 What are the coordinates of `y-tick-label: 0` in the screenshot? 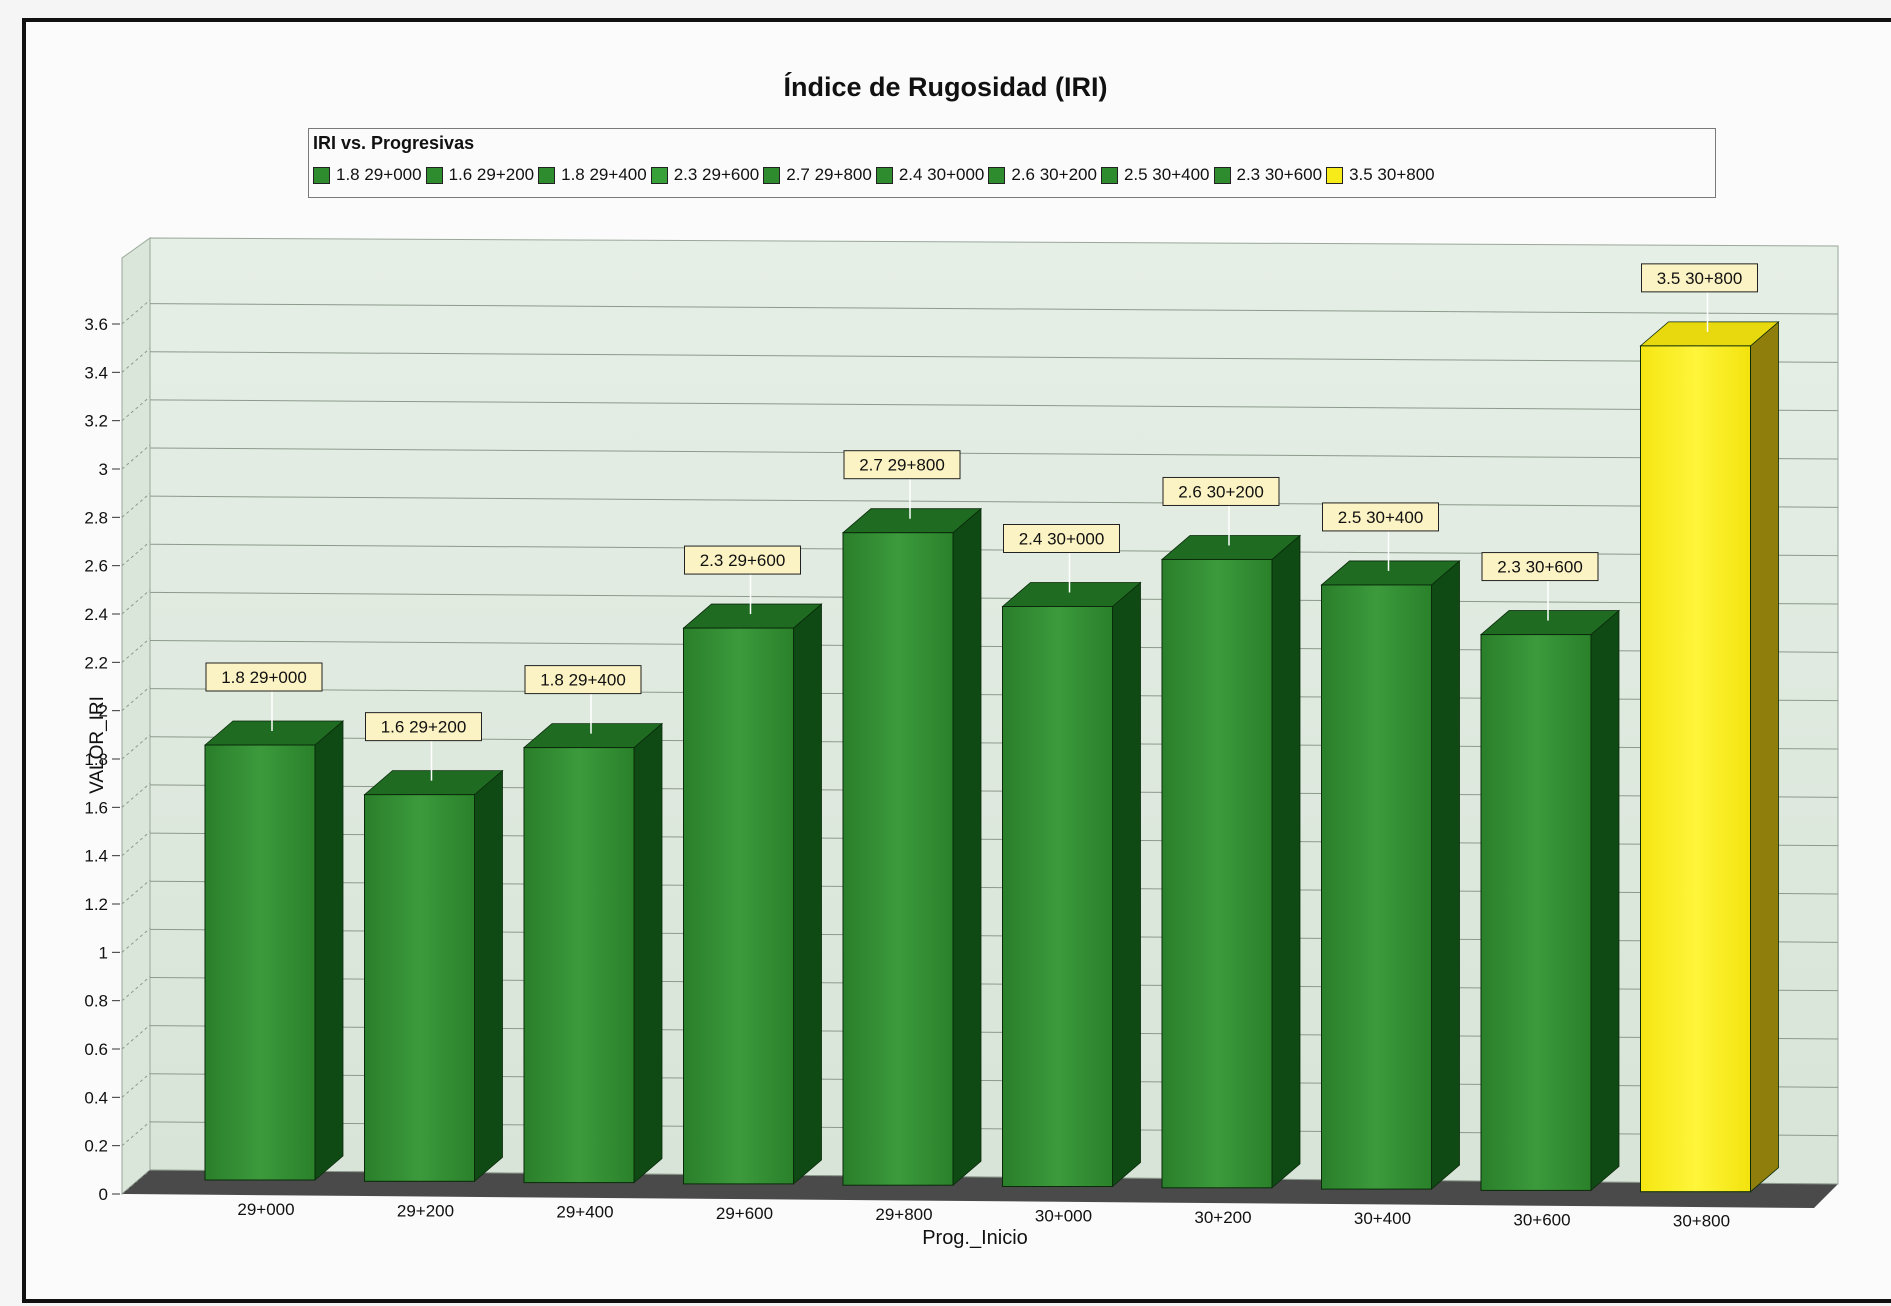 It's located at (103, 1194).